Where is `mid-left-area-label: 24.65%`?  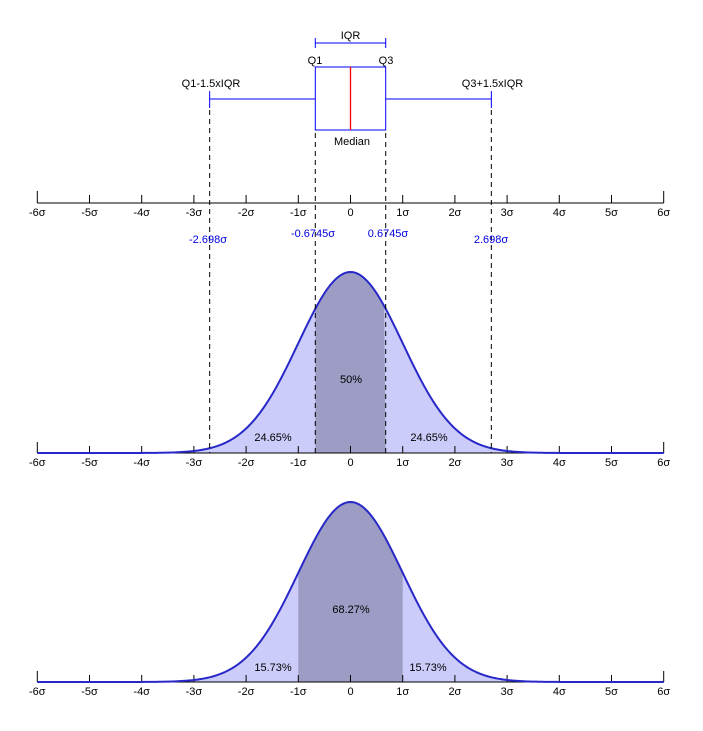
mid-left-area-label: 24.65% is located at coordinates (273, 438).